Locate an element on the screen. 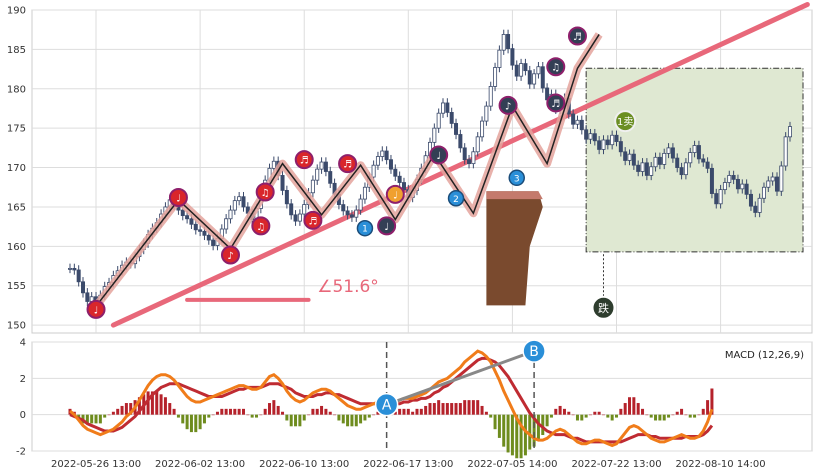  note-glyph: ♩ is located at coordinates (96, 310).